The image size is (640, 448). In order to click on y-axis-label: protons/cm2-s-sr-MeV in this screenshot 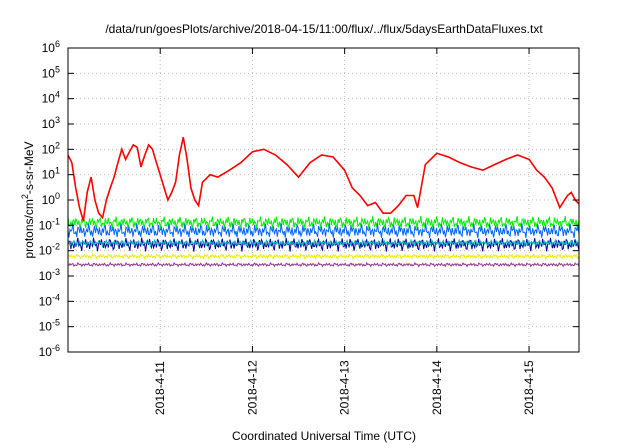, I will do `click(28, 199)`.